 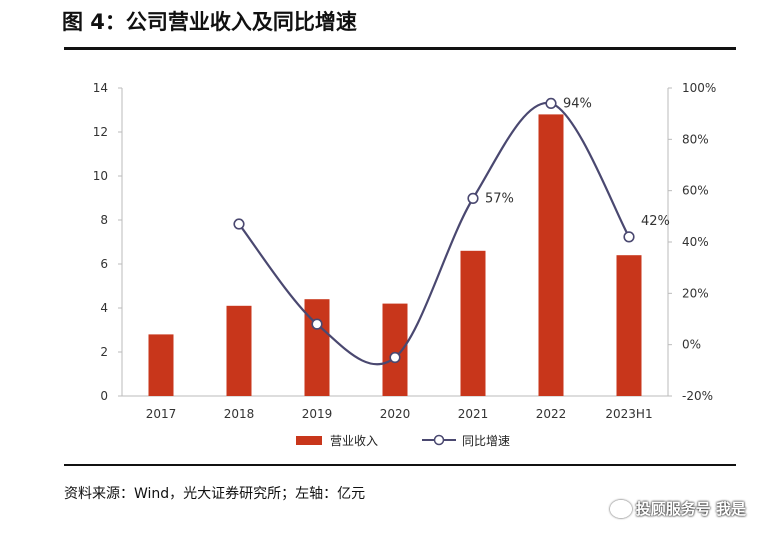 What do you see at coordinates (620, 508) in the screenshot?
I see `wechat-icon` at bounding box center [620, 508].